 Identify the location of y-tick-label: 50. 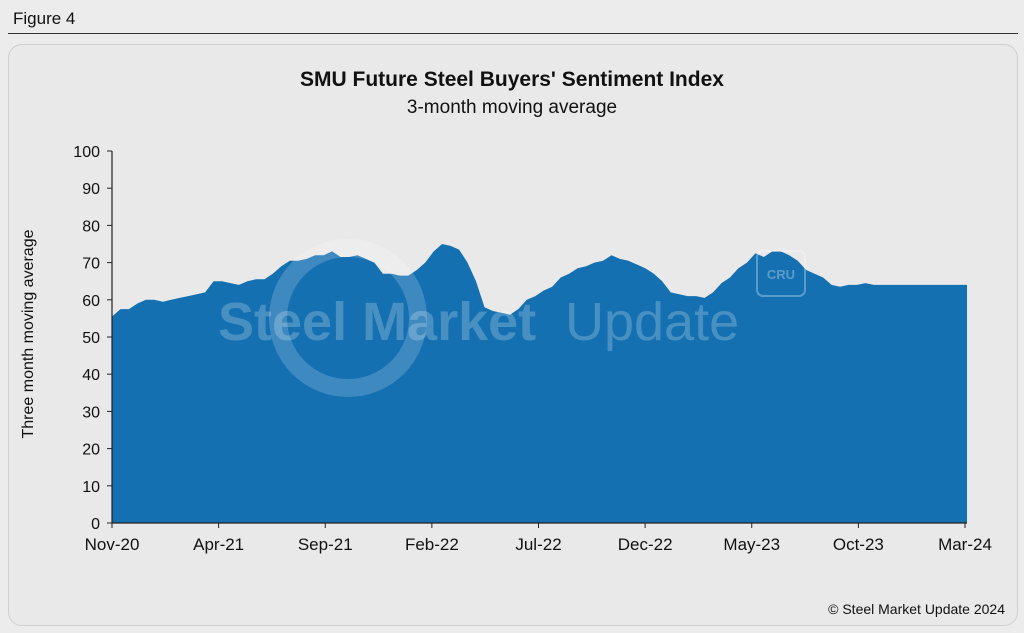
(91, 338).